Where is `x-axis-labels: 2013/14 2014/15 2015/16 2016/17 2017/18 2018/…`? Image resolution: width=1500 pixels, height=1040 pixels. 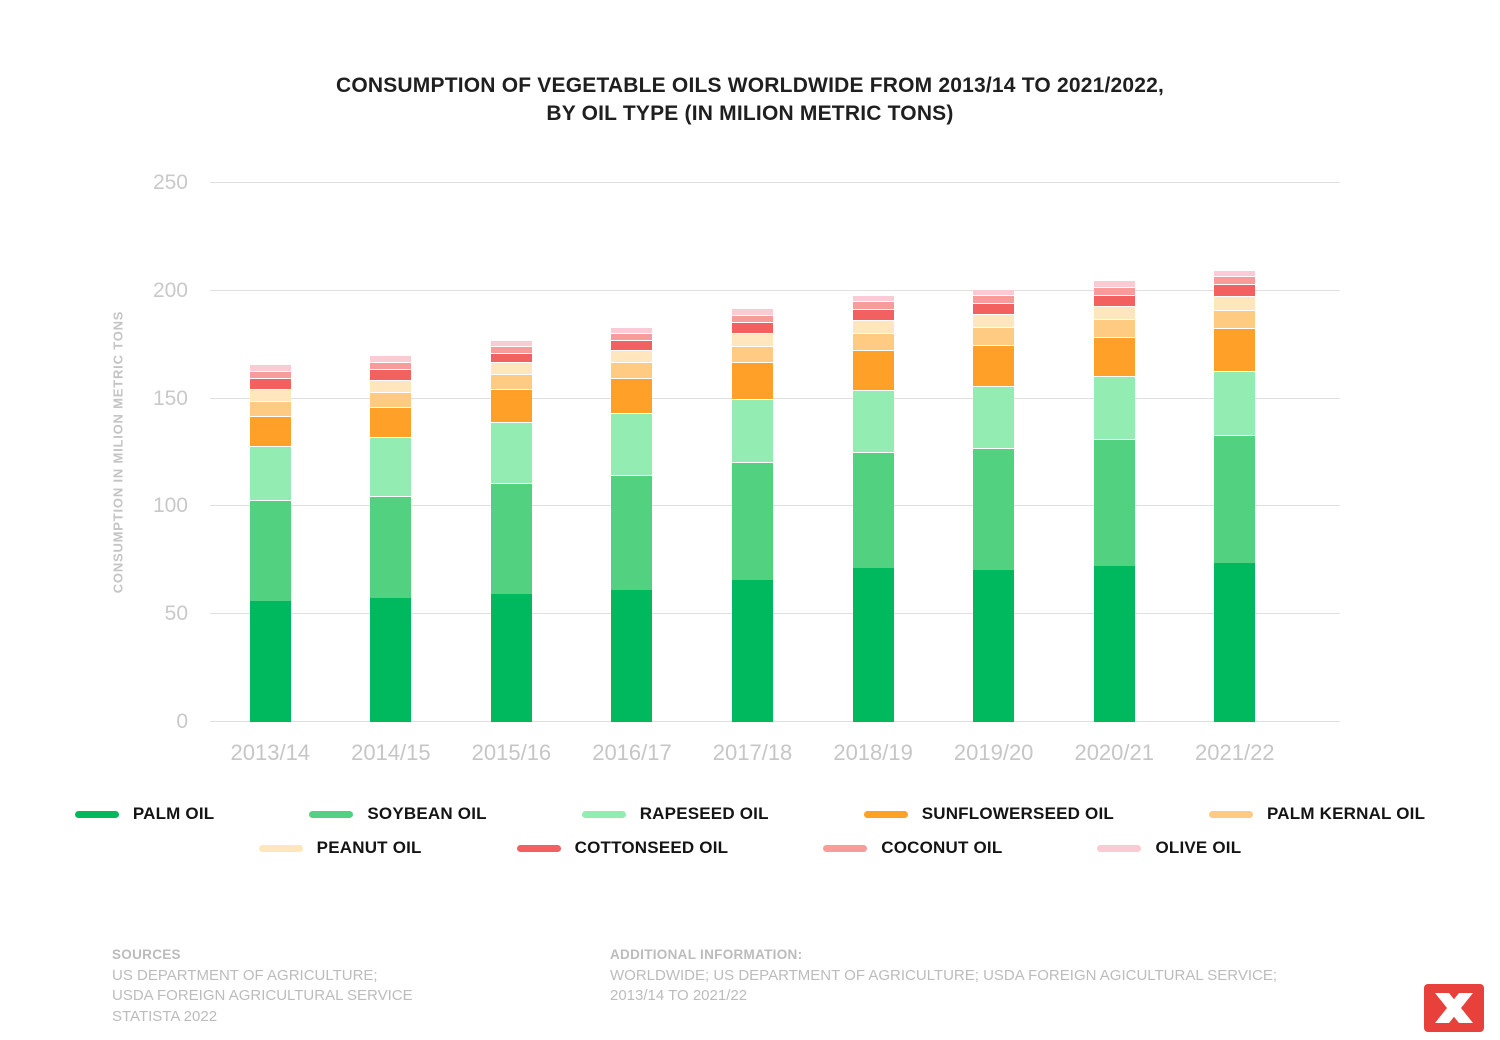 x-axis-labels: 2013/14 2014/15 2015/16 2016/17 2017/18 2018/… is located at coordinates (752, 753).